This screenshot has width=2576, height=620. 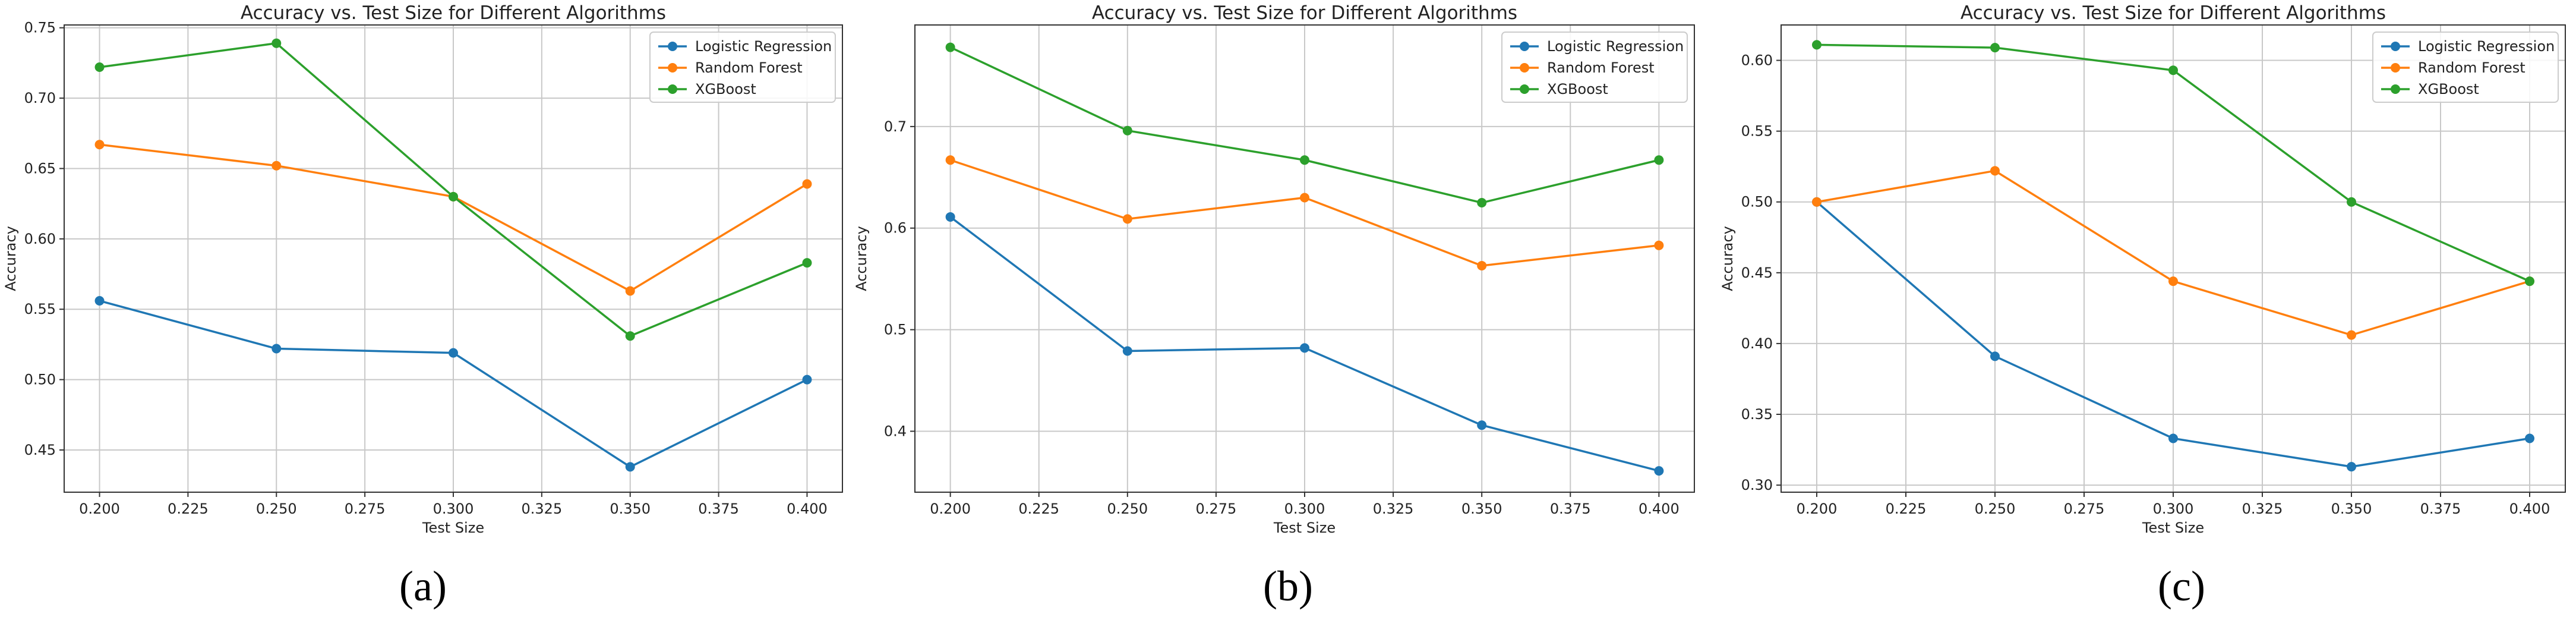 I want to click on y-tick-label: 0.75, so click(x=40, y=28).